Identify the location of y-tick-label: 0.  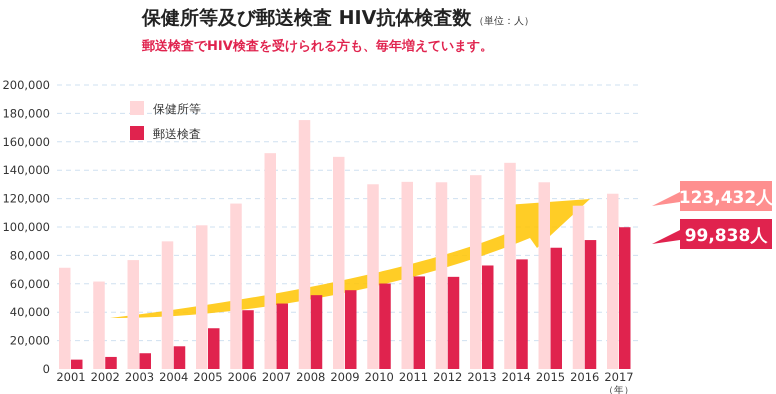
(46, 369).